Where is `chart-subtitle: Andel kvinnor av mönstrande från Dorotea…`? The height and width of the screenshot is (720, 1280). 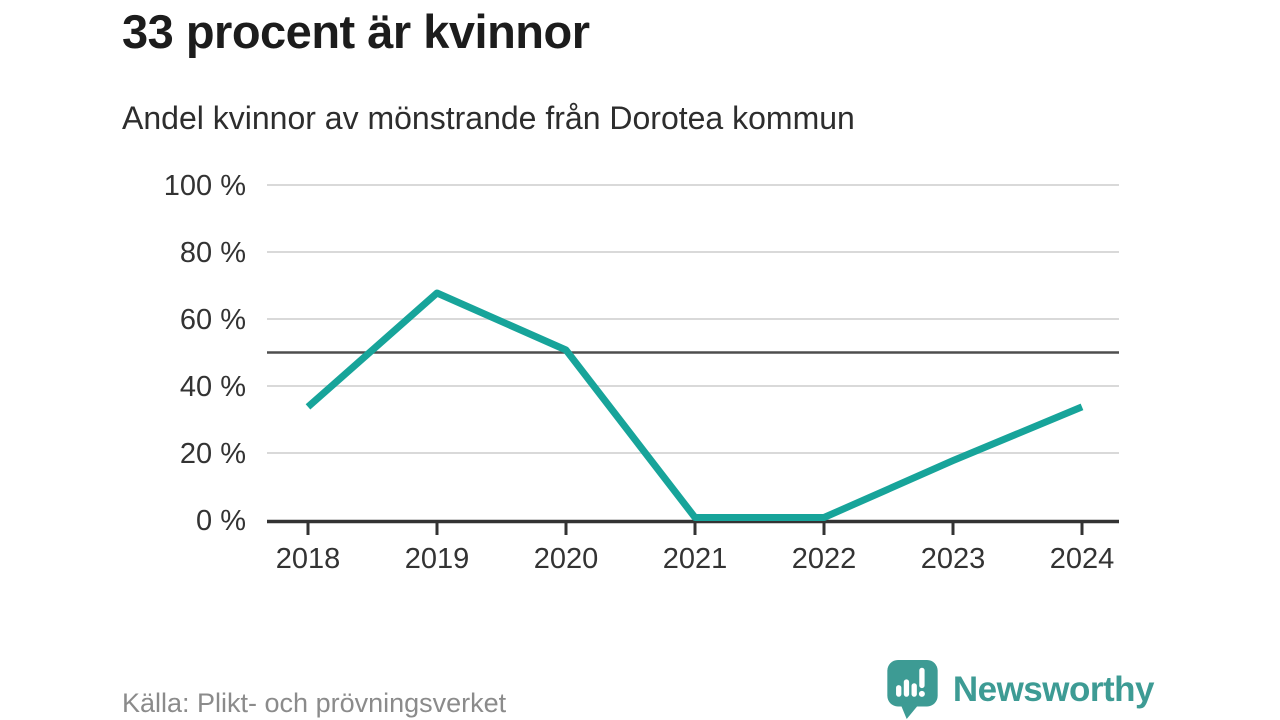 chart-subtitle: Andel kvinnor av mönstrande från Dorotea… is located at coordinates (488, 118).